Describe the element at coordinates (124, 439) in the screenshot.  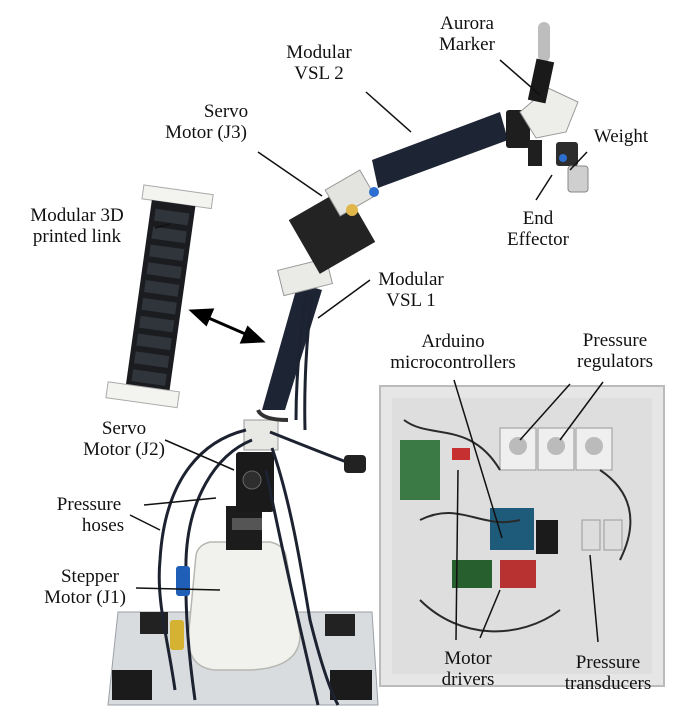
I see `label-servo-j2: Servo Motor (J2)` at that location.